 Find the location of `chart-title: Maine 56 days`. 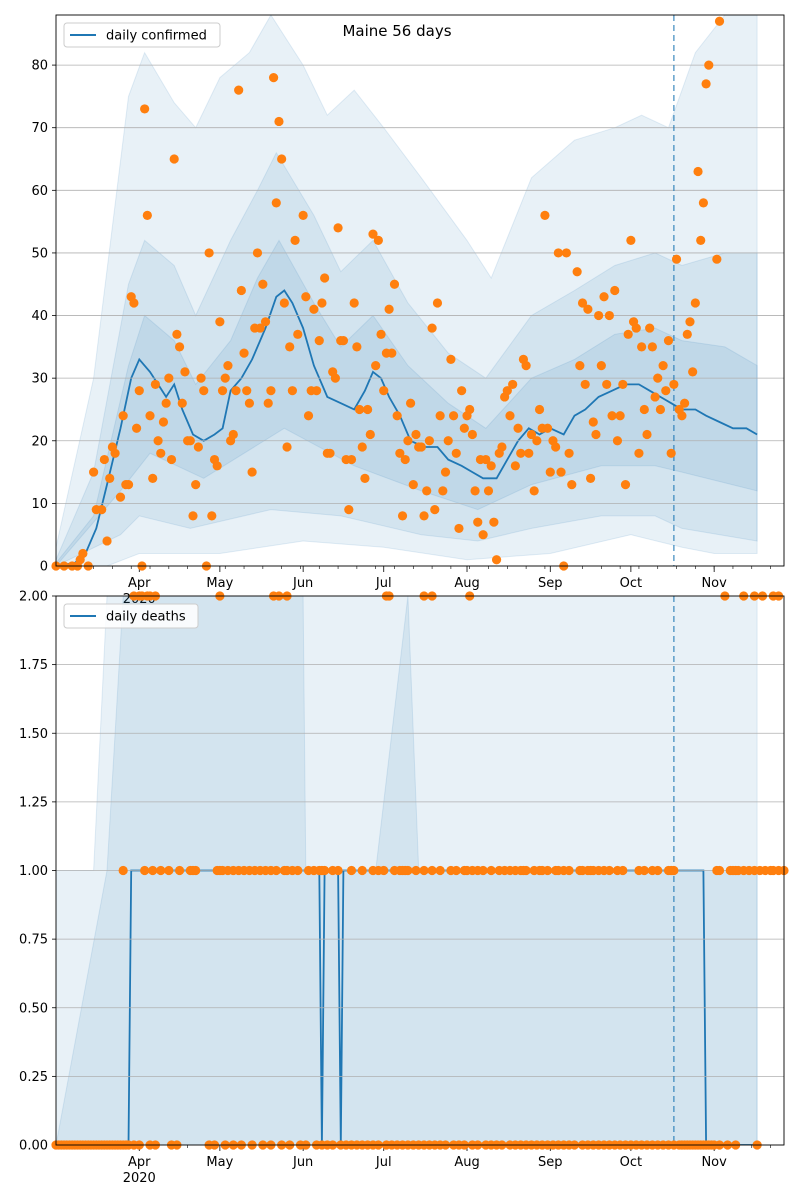

chart-title: Maine 56 days is located at coordinates (396, 31).